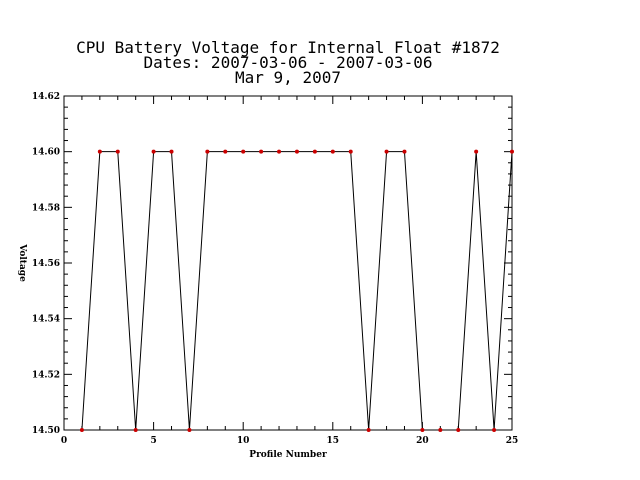 This screenshot has width=640, height=480. Describe the element at coordinates (46, 264) in the screenshot. I see `y-tick-label: 14.56` at that location.